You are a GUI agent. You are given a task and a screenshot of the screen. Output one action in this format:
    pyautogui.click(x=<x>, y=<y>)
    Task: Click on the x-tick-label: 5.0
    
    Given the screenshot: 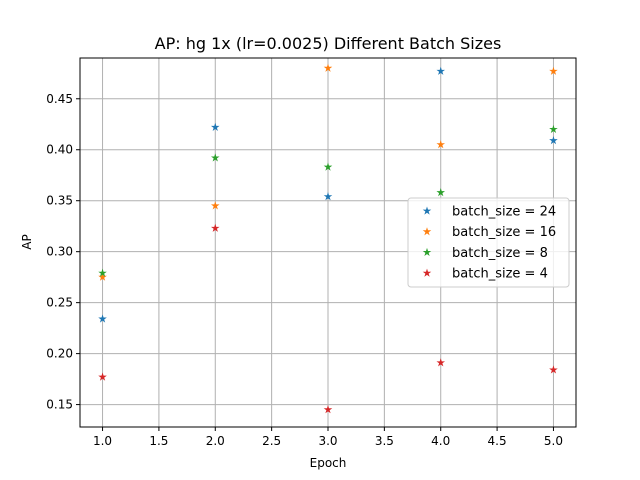 What is the action you would take?
    pyautogui.click(x=553, y=441)
    